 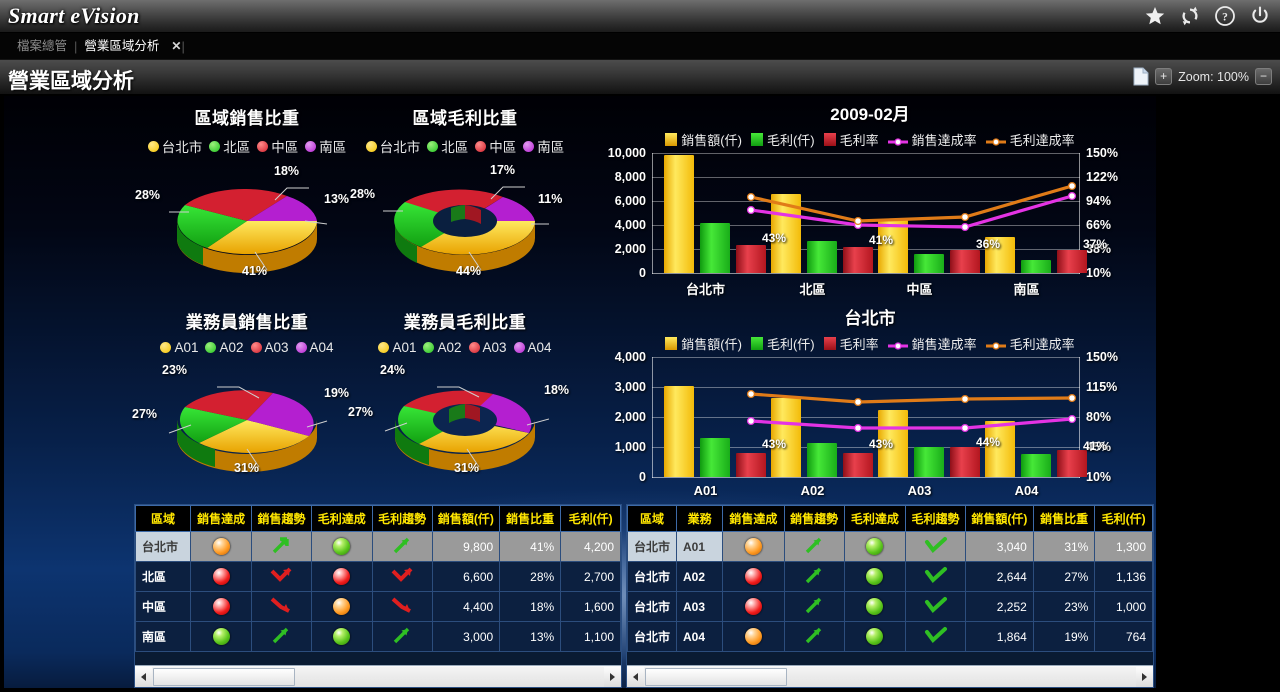 What do you see at coordinates (1225, 16) in the screenshot?
I see `help-icon: ?` at bounding box center [1225, 16].